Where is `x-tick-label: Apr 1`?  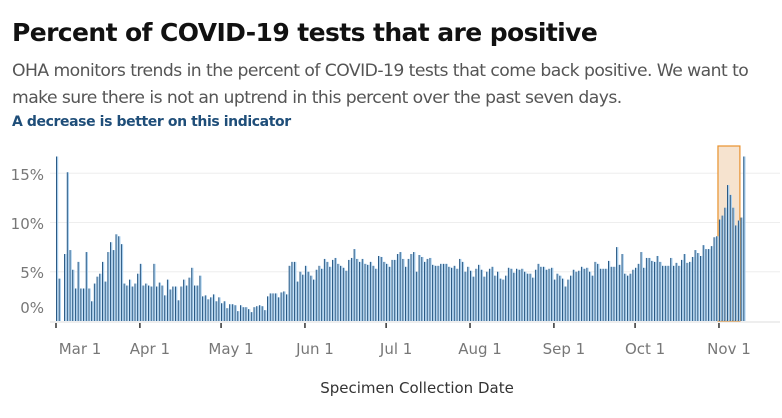
x-tick-label: Apr 1 is located at coordinates (150, 349).